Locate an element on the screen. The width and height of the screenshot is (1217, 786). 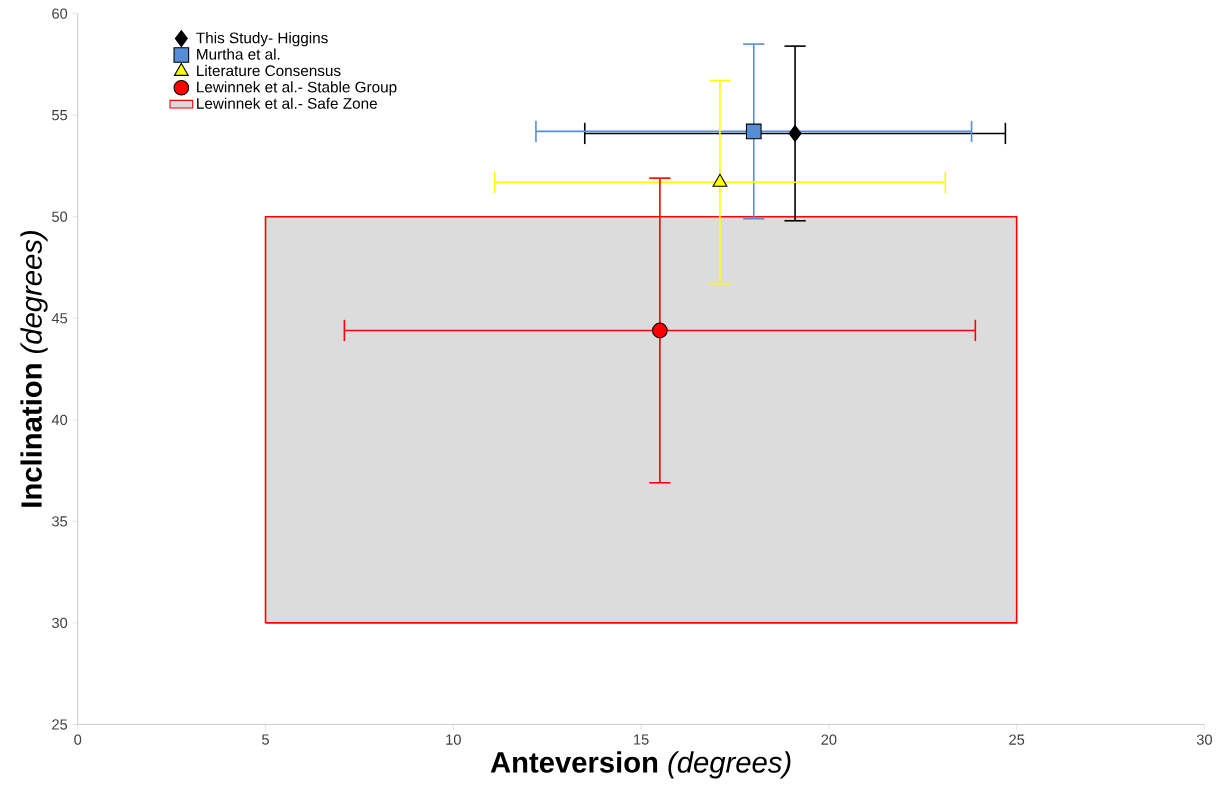
y-tick-label: 25 is located at coordinates (60, 724).